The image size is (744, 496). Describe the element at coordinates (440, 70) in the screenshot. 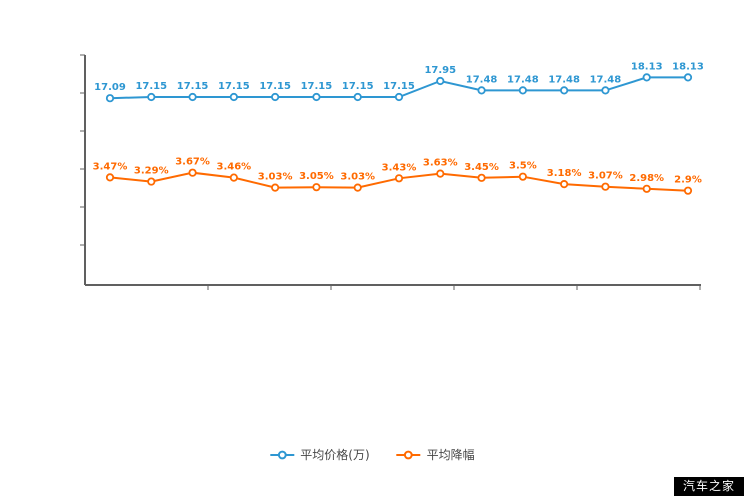

I see `data-label: 17.95` at that location.